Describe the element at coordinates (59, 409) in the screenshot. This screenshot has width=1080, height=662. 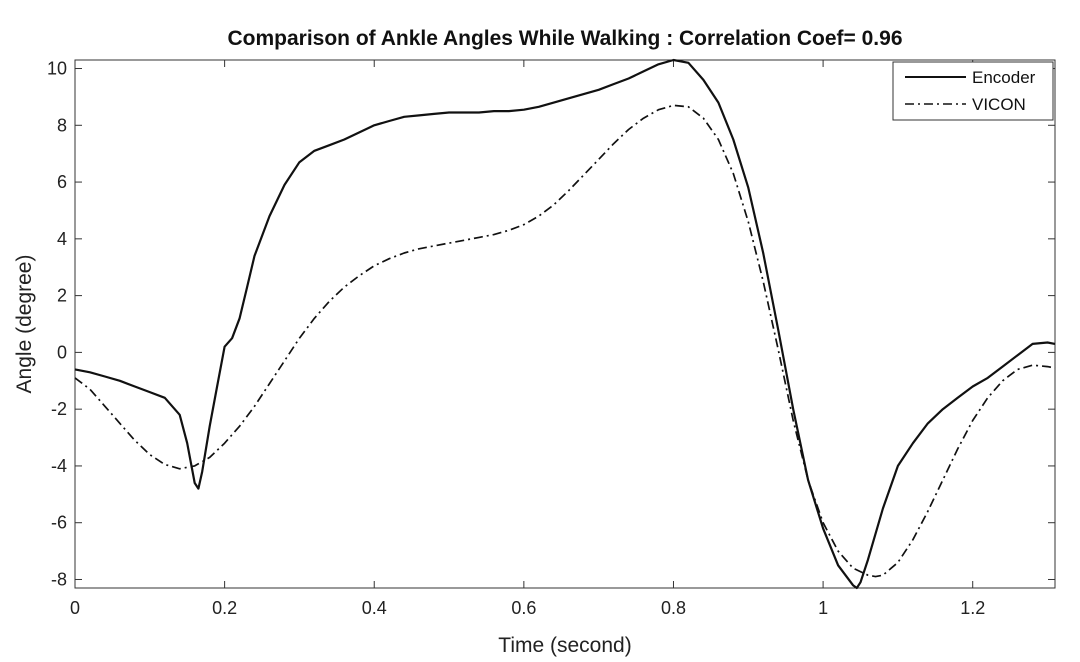
I see `y-tick-label: -2` at that location.